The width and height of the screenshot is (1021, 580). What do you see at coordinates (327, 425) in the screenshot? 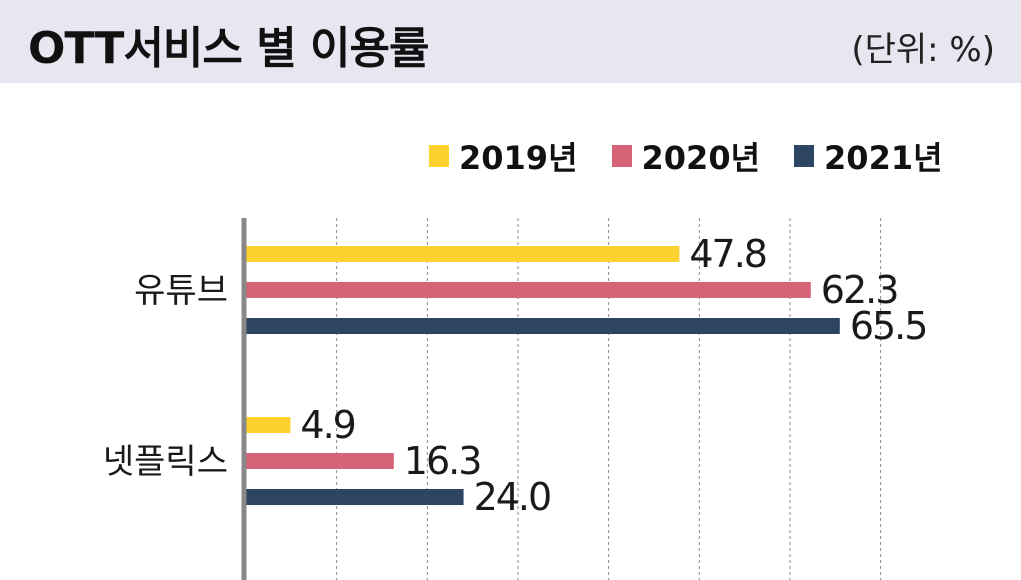
I see `data-label: 4.9` at bounding box center [327, 425].